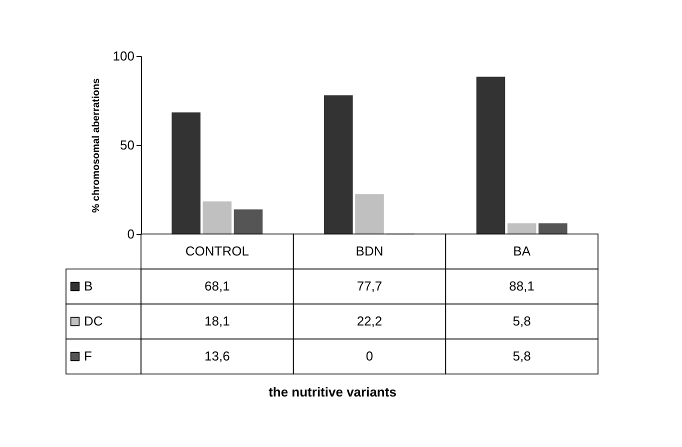 This screenshot has width=682, height=447. Describe the element at coordinates (217, 286) in the screenshot. I see `data-label: 68,1` at that location.